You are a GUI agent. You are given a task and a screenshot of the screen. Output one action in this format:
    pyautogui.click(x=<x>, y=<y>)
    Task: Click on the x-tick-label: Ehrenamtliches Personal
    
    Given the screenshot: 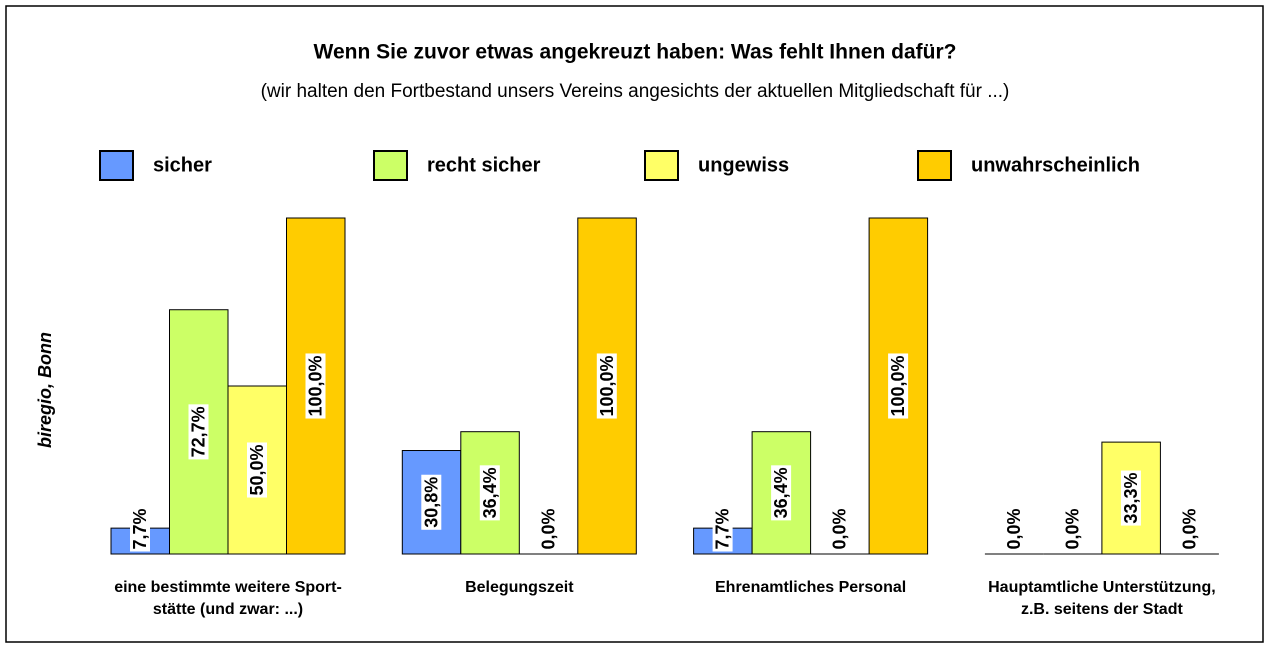 What is the action you would take?
    pyautogui.click(x=810, y=587)
    